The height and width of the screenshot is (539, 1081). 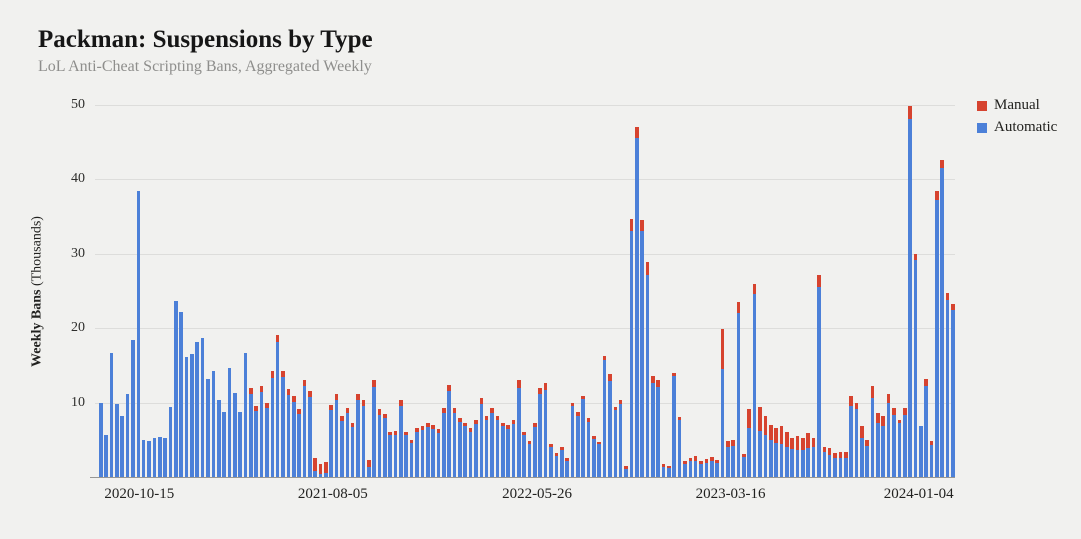 I want to click on y-tick-label-50: 50, so click(x=78, y=104).